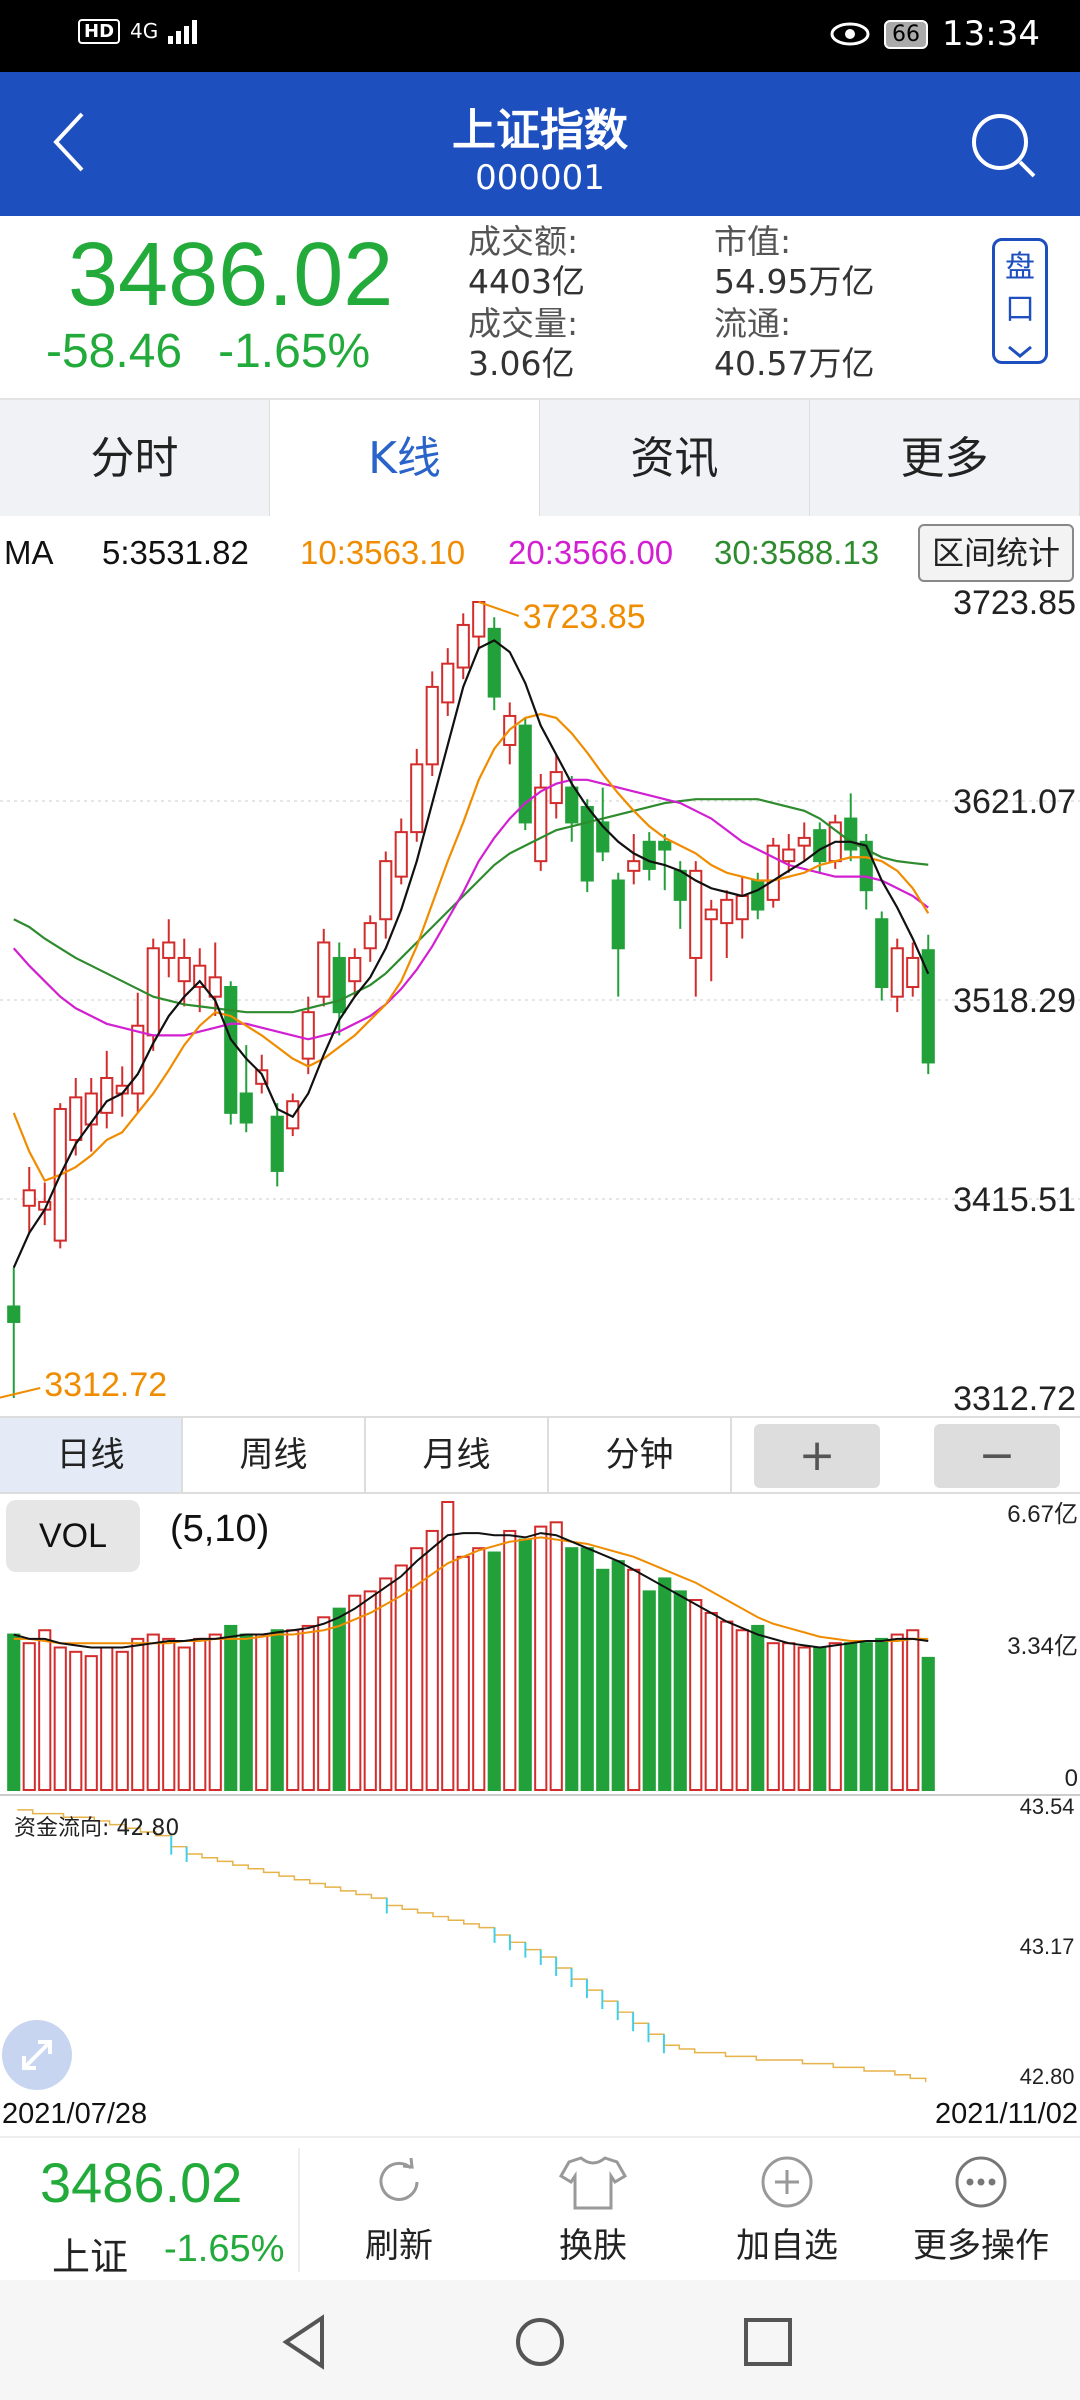 The width and height of the screenshot is (1080, 2400). Describe the element at coordinates (73, 1536) in the screenshot. I see `vol-indicator-button: VOL` at that location.